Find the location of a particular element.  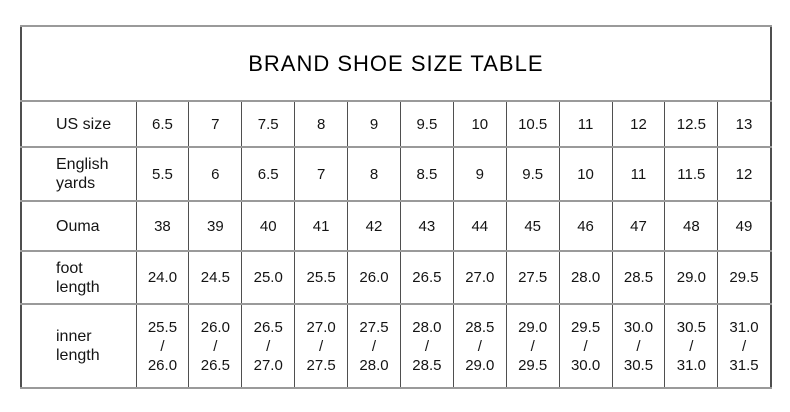

table-row: US size 6.5 7 7.5 8 9 9.5 10 10.5 11 12 12.5 13 is located at coordinates (396, 124).